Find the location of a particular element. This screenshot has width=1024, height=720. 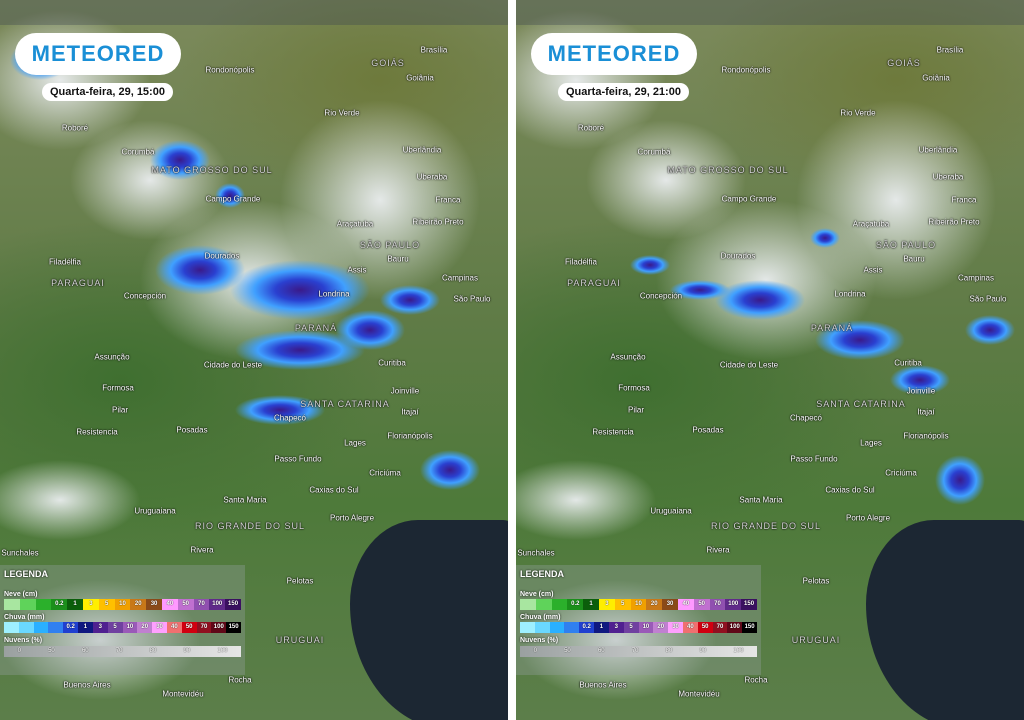

map-label: Uberaba is located at coordinates (432, 177).